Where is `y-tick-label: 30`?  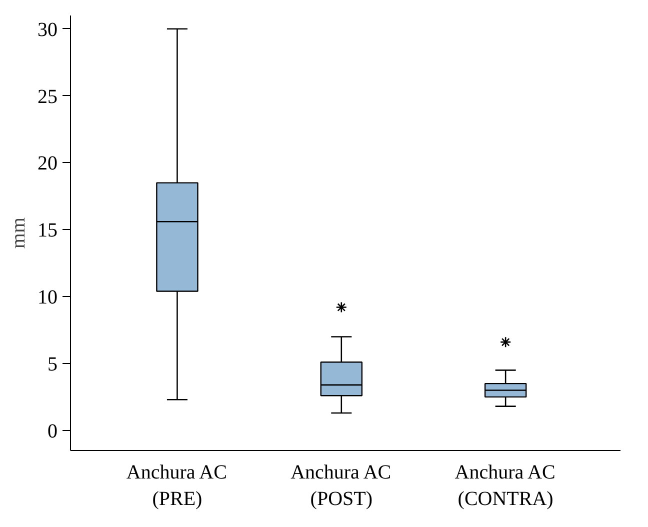 y-tick-label: 30 is located at coordinates (48, 29).